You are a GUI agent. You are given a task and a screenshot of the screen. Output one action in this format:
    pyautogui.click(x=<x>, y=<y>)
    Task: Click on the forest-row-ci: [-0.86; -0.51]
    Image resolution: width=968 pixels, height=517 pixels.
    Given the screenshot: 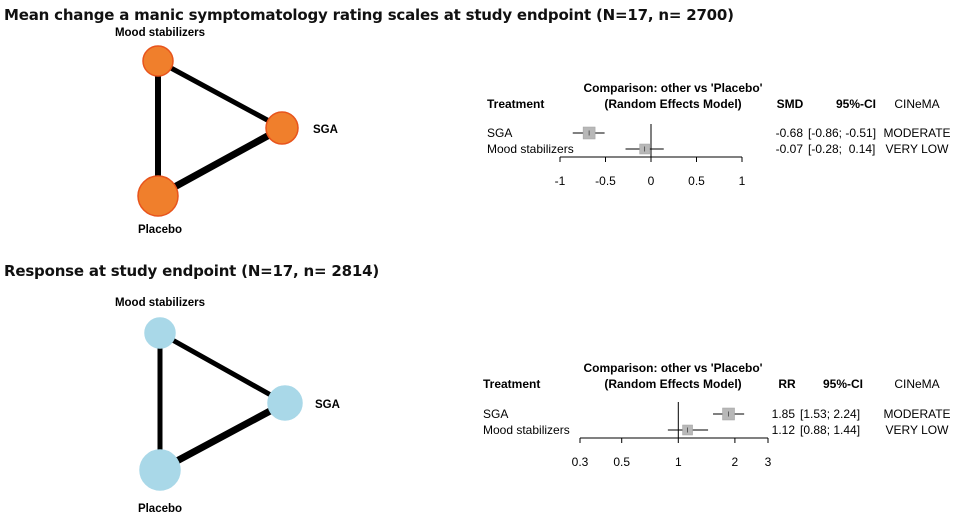 What is the action you would take?
    pyautogui.click(x=842, y=133)
    